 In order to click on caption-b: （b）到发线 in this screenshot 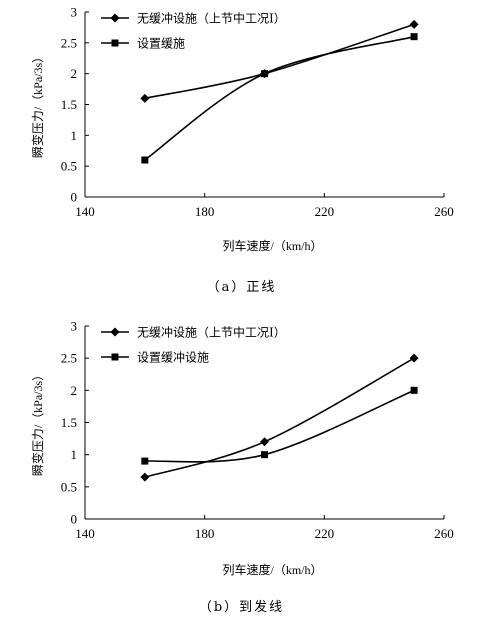, I will do `click(241, 607)`.